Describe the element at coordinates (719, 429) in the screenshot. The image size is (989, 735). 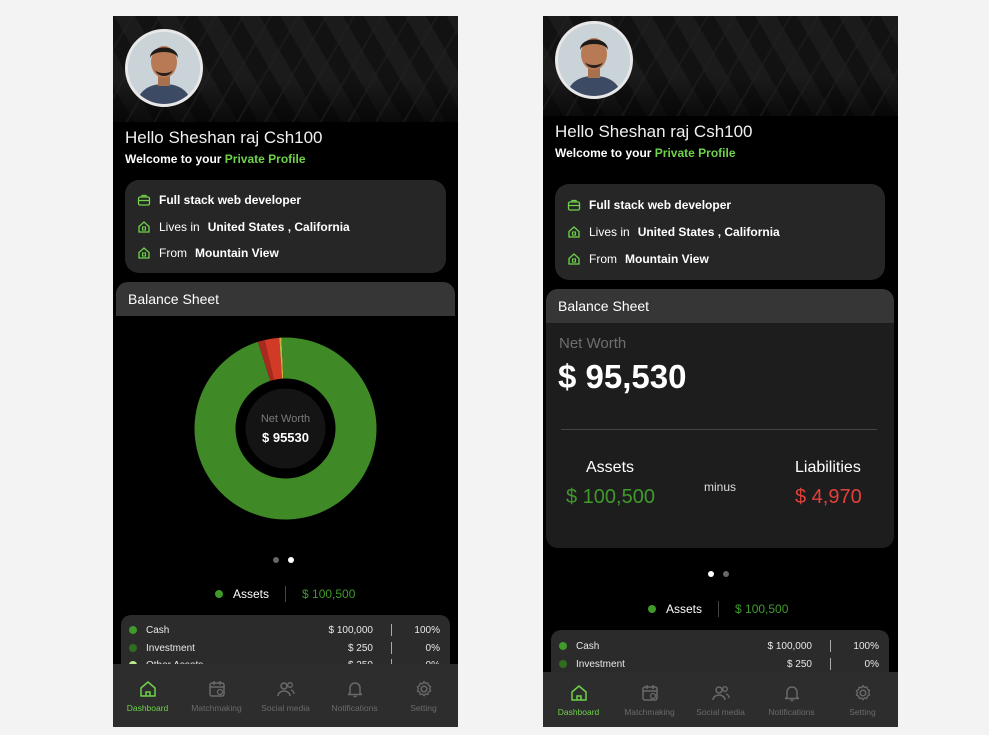
I see `divider` at that location.